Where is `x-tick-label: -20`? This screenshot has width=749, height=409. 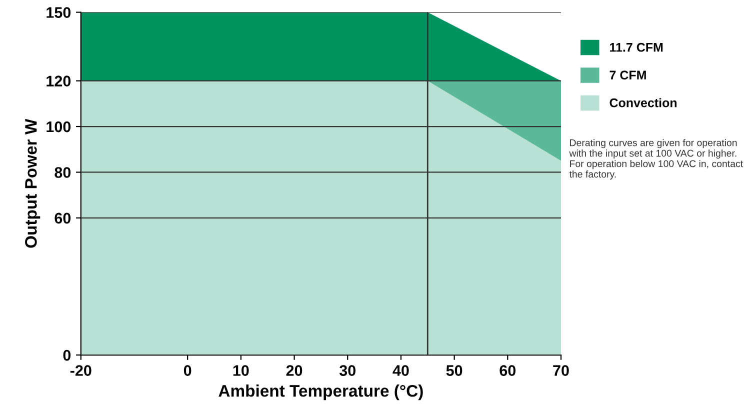 x-tick-label: -20 is located at coordinates (81, 370).